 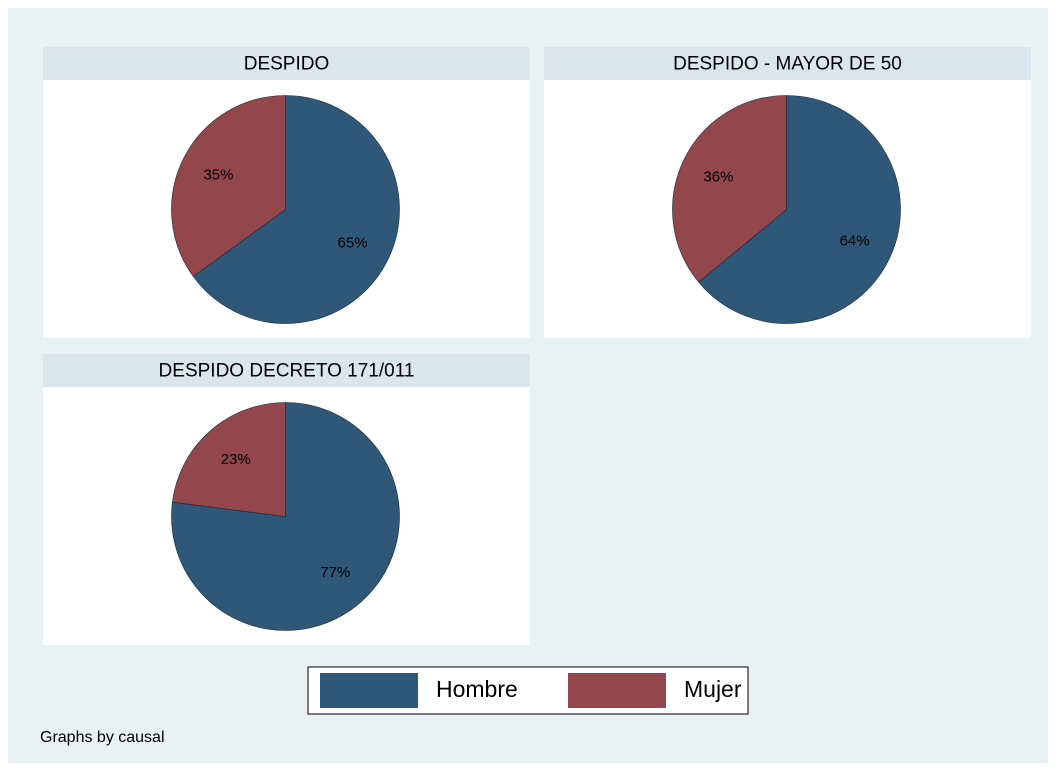 I want to click on slice-label: 36%, so click(x=718, y=176).